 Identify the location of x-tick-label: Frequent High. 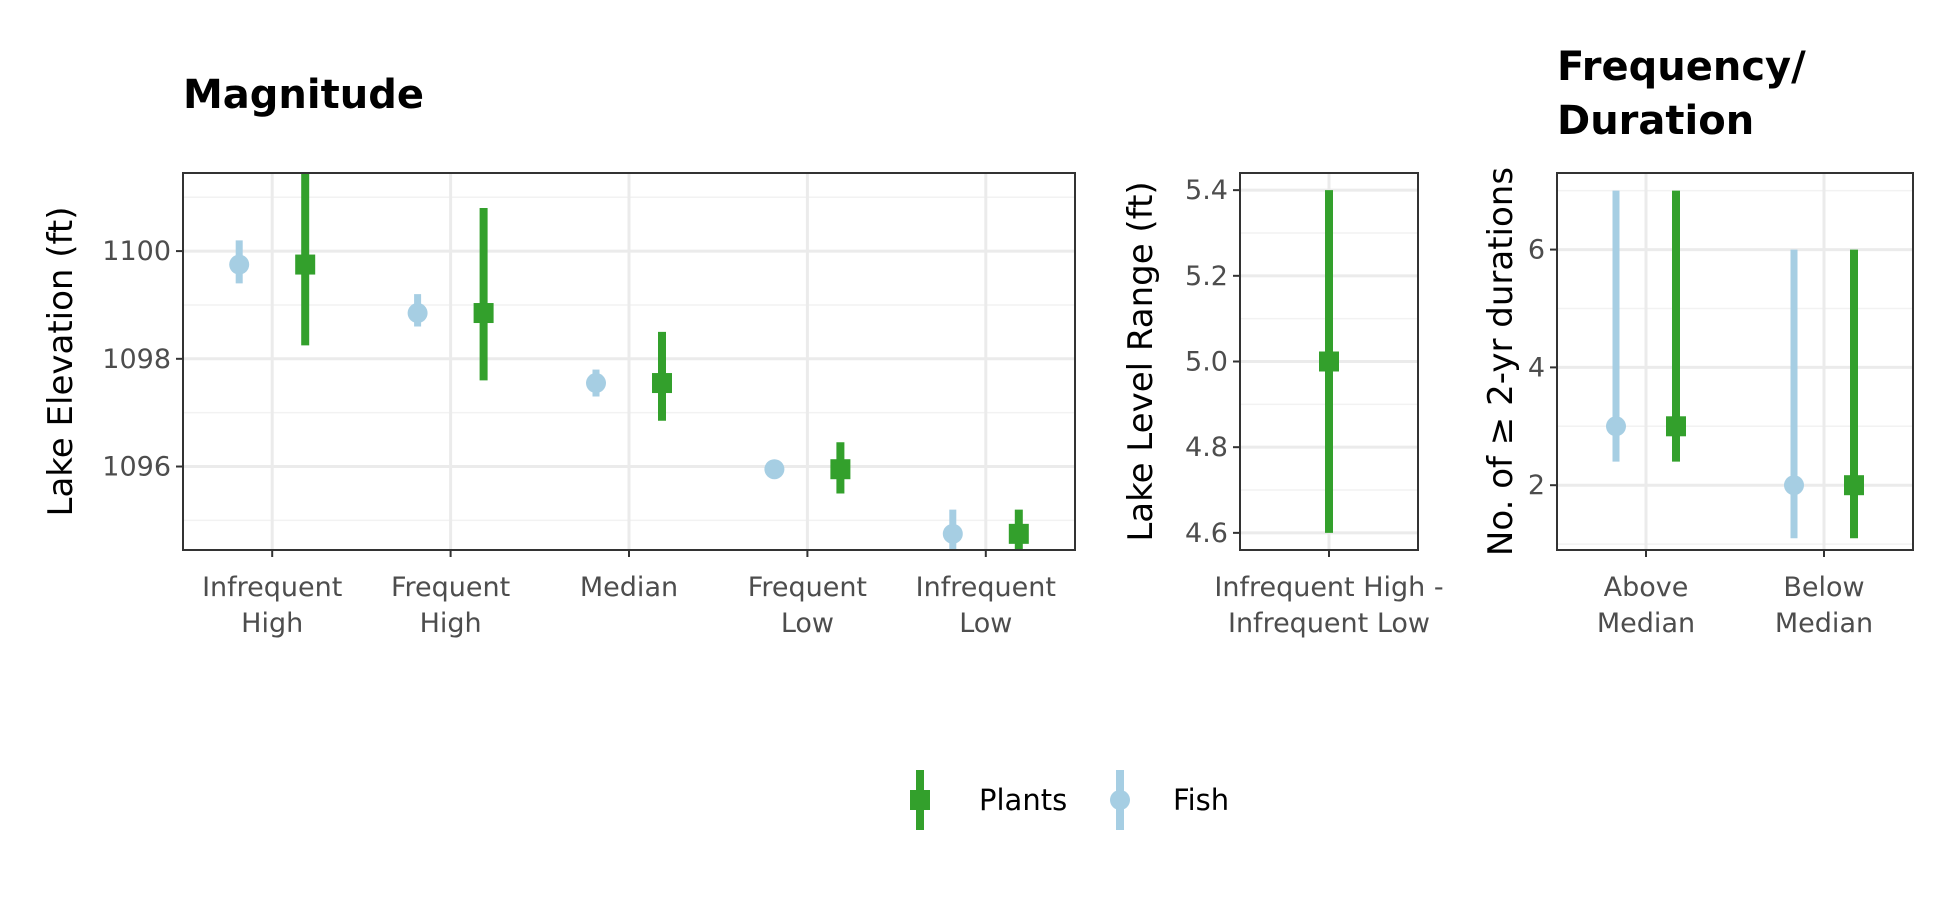
(450, 605).